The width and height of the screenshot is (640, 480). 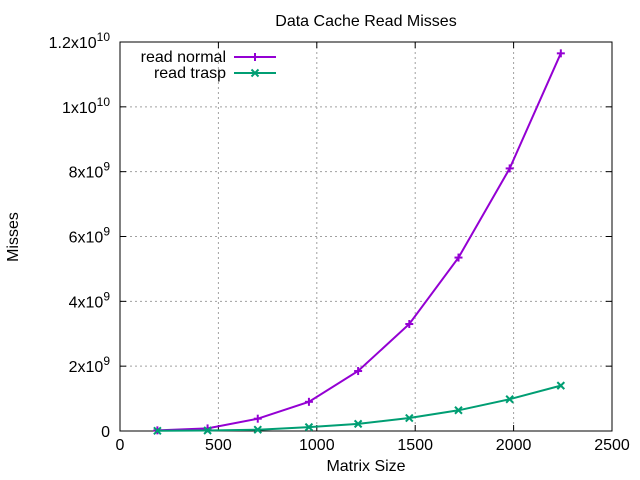 I want to click on y-tick-label: 8x10⁹, so click(x=90, y=171).